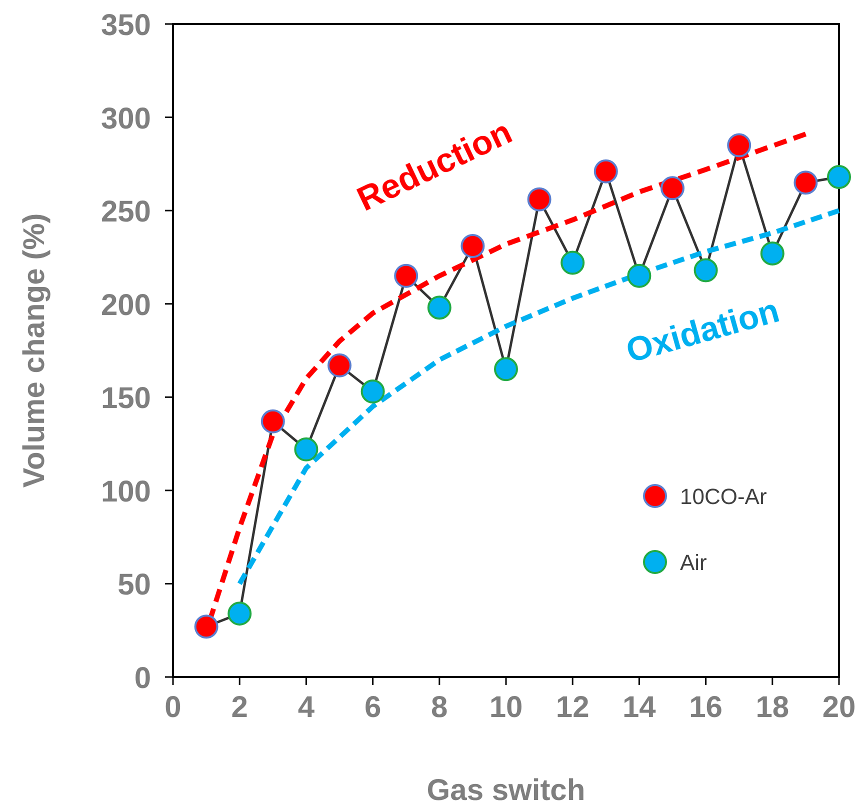 The image size is (864, 809). I want to click on y-tick-label: 150, so click(125, 399).